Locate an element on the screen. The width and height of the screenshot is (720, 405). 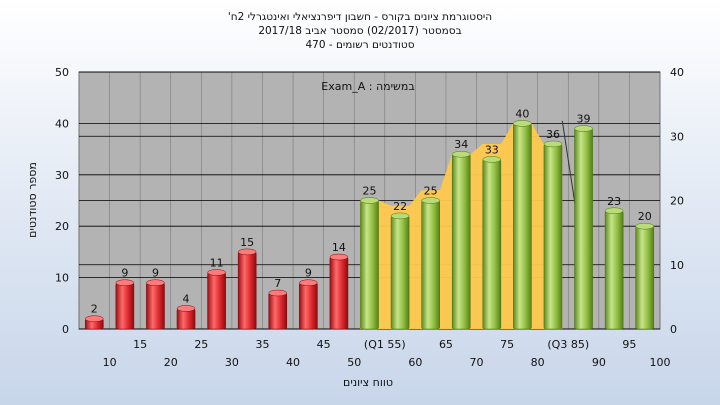
bar-q155 is located at coordinates (369, 265).